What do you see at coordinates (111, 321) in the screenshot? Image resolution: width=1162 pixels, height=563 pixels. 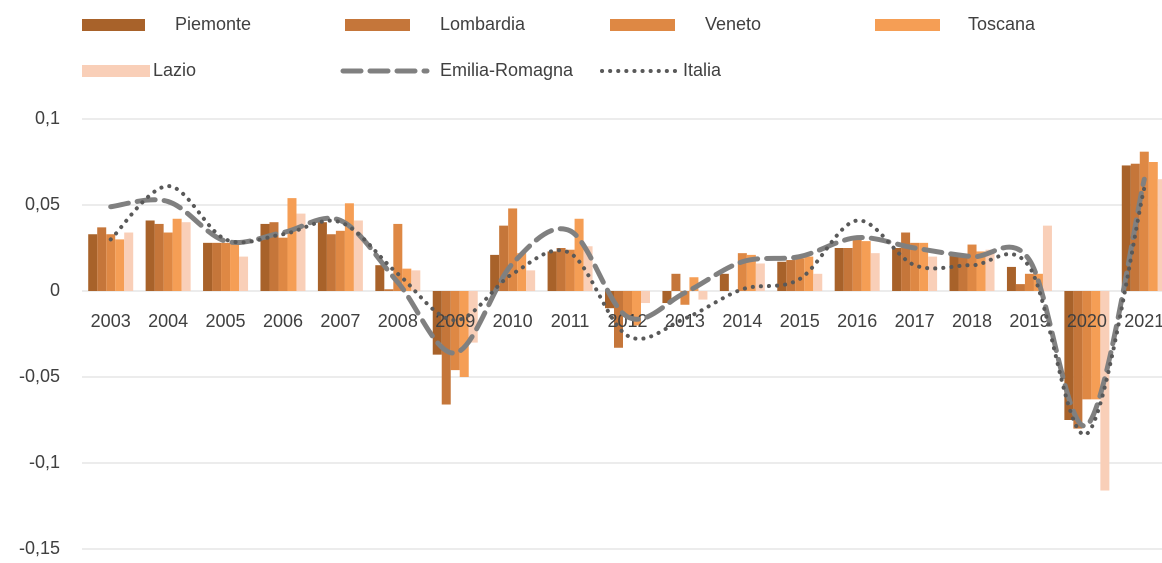 I see `x-tick-label: 2003` at bounding box center [111, 321].